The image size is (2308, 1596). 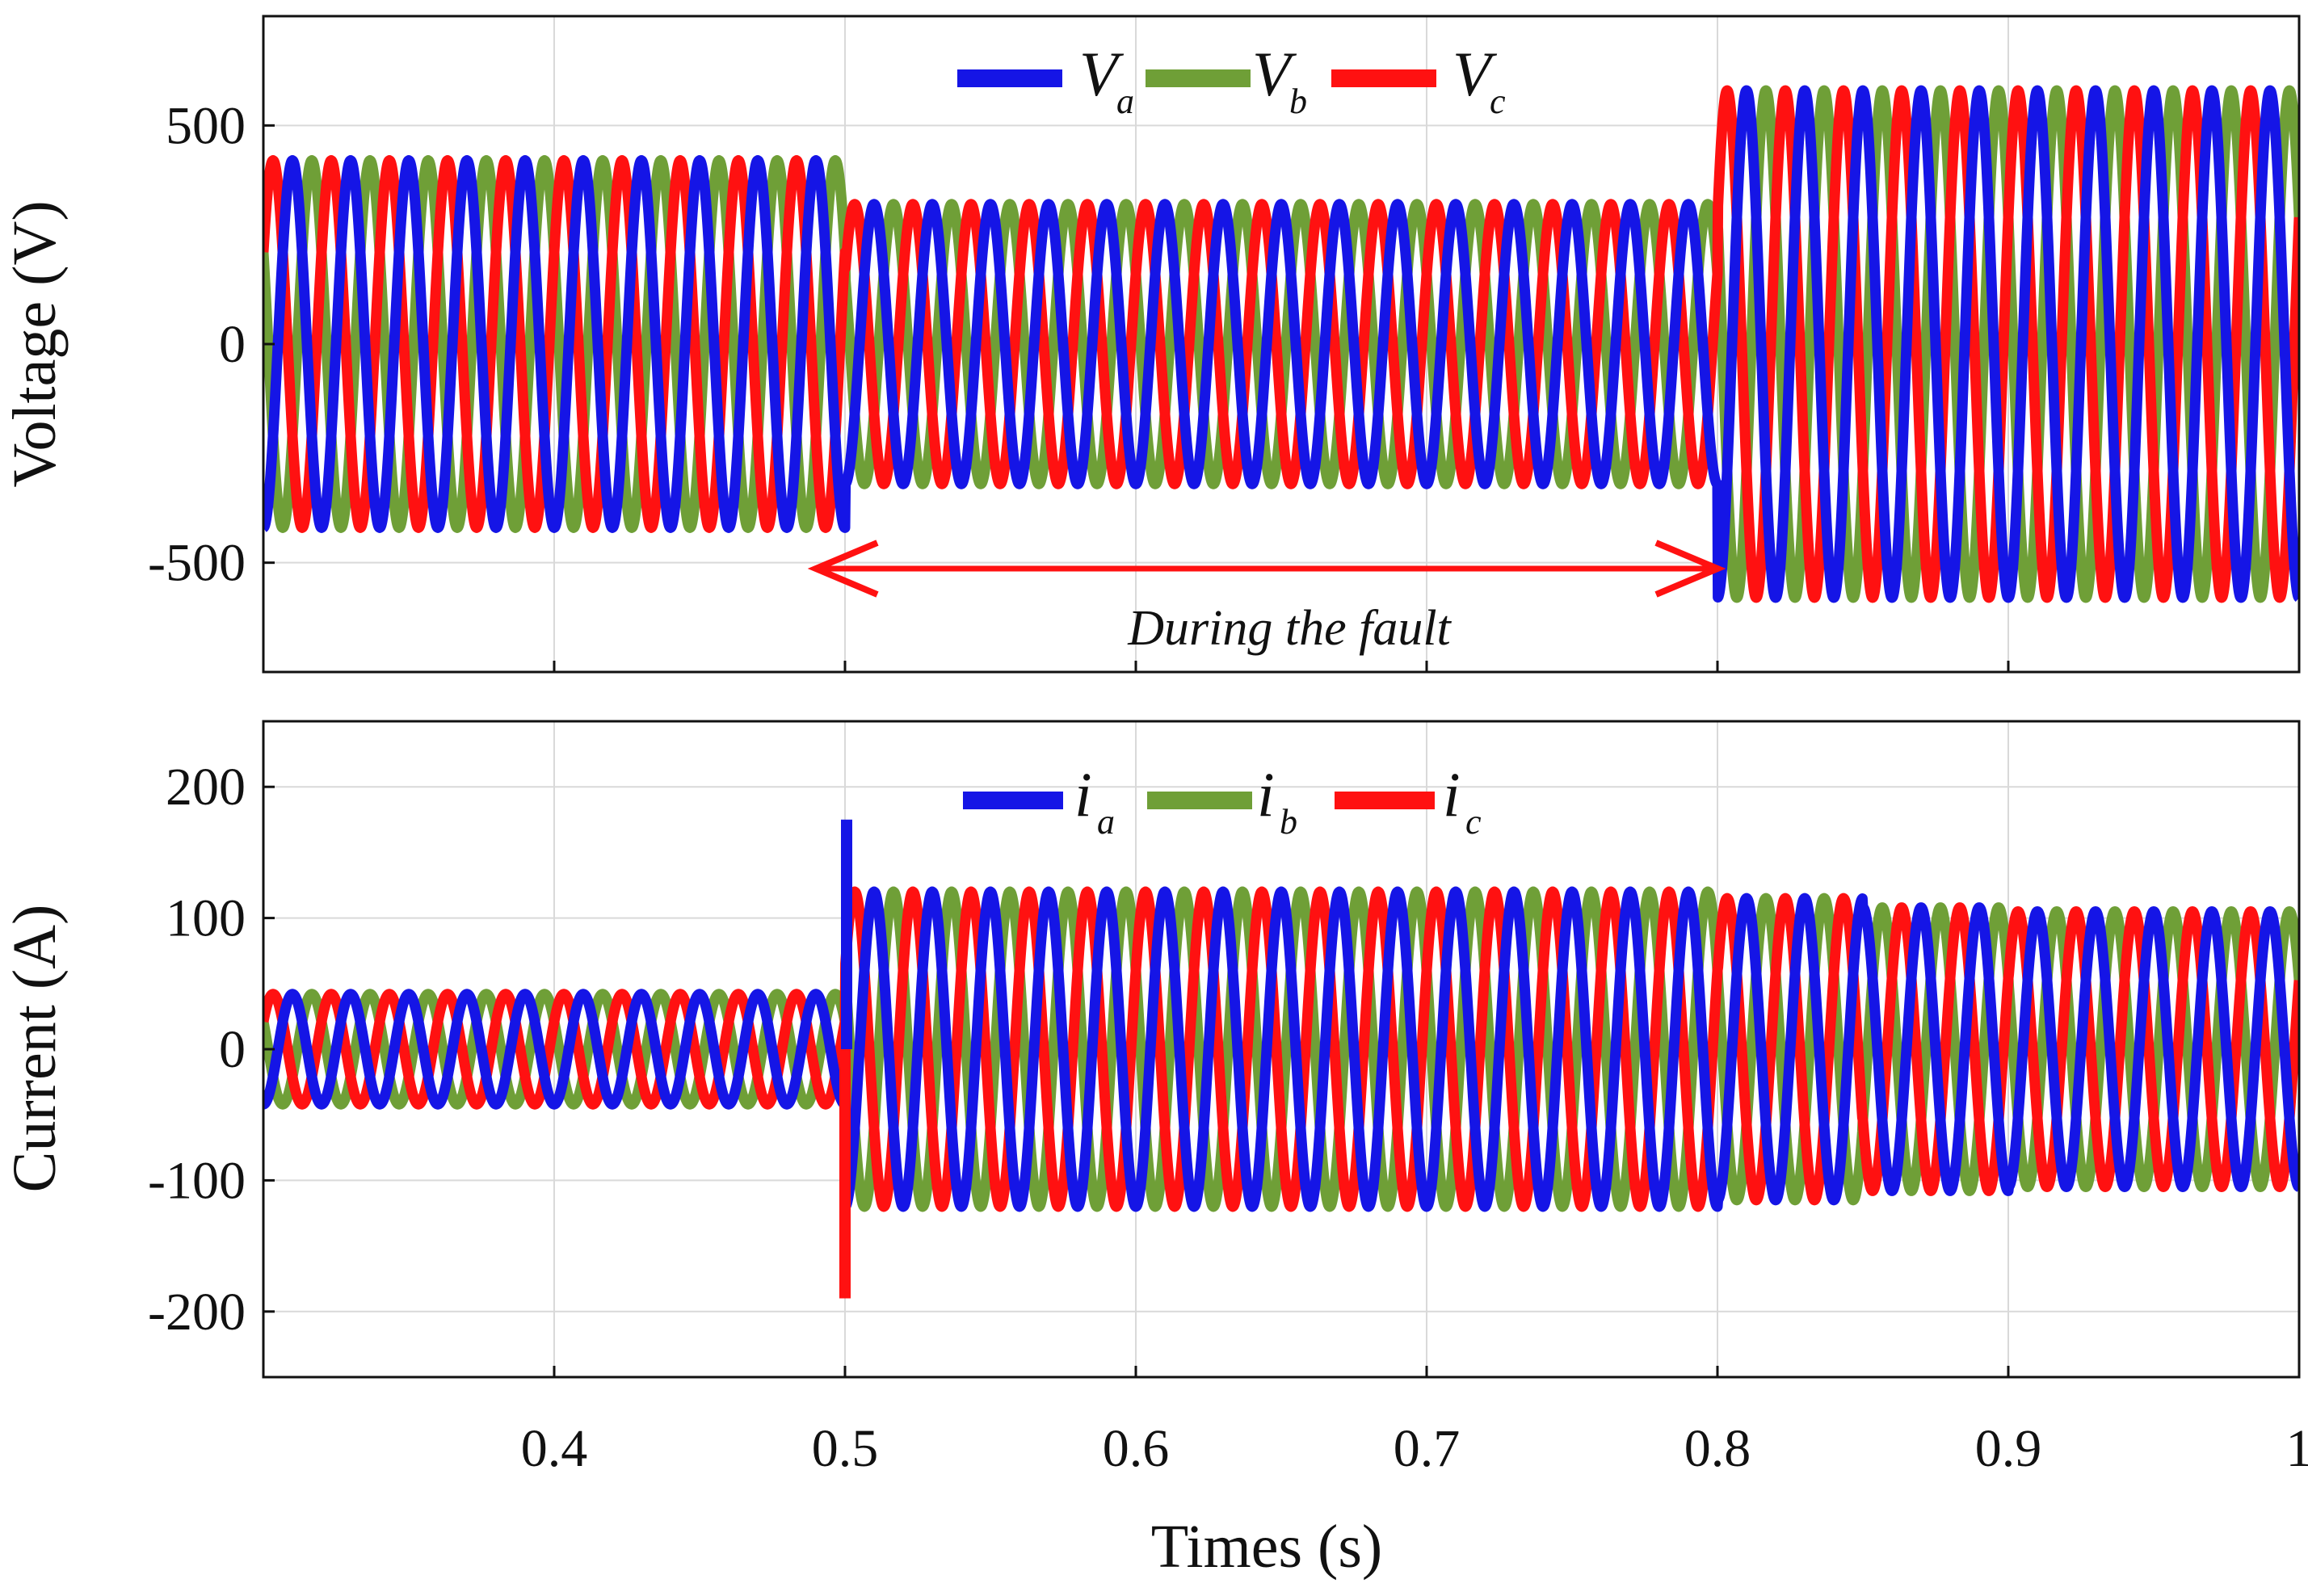 What do you see at coordinates (1498, 101) in the screenshot?
I see `legend-sub-vc: c` at bounding box center [1498, 101].